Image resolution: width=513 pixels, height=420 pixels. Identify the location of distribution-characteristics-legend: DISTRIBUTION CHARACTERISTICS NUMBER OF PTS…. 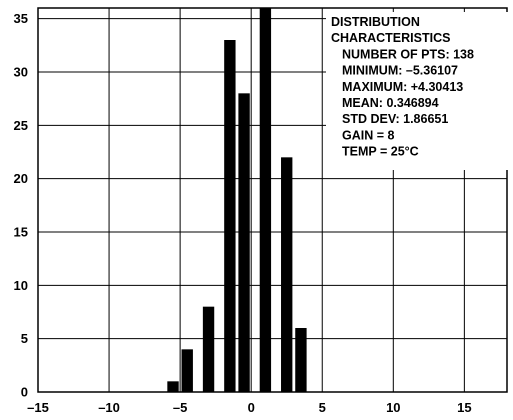
(417, 91).